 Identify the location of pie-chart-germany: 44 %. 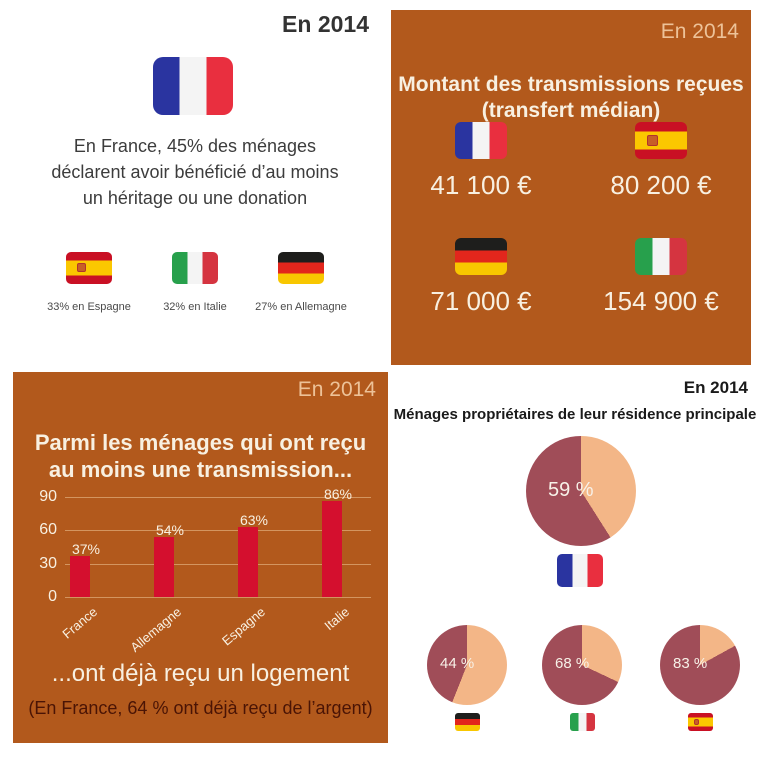
(467, 665).